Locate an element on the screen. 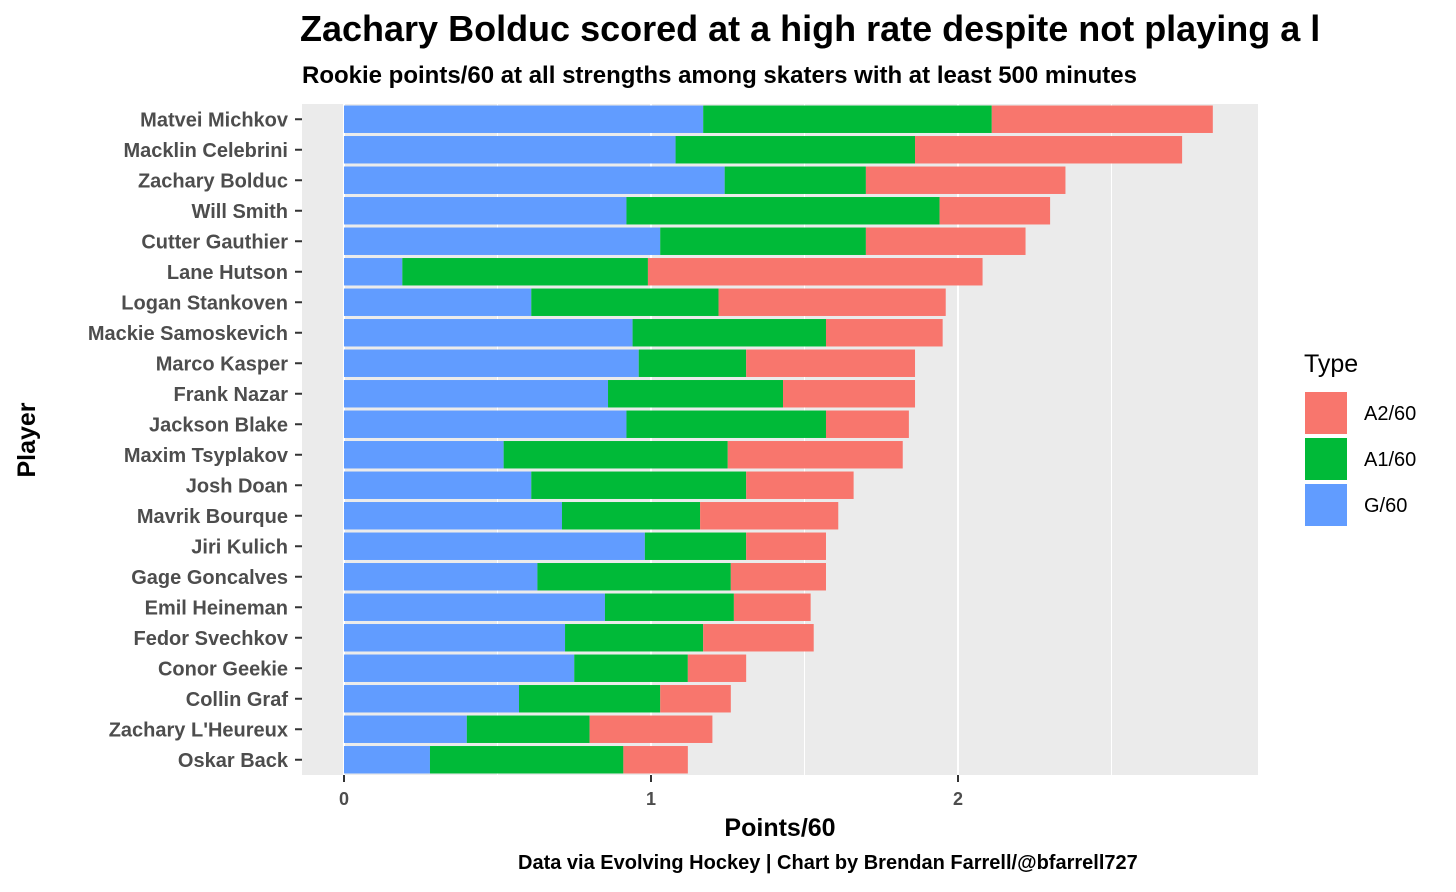 The width and height of the screenshot is (1456, 892). y-tick-label: Zachary L'Heureux is located at coordinates (198, 730).